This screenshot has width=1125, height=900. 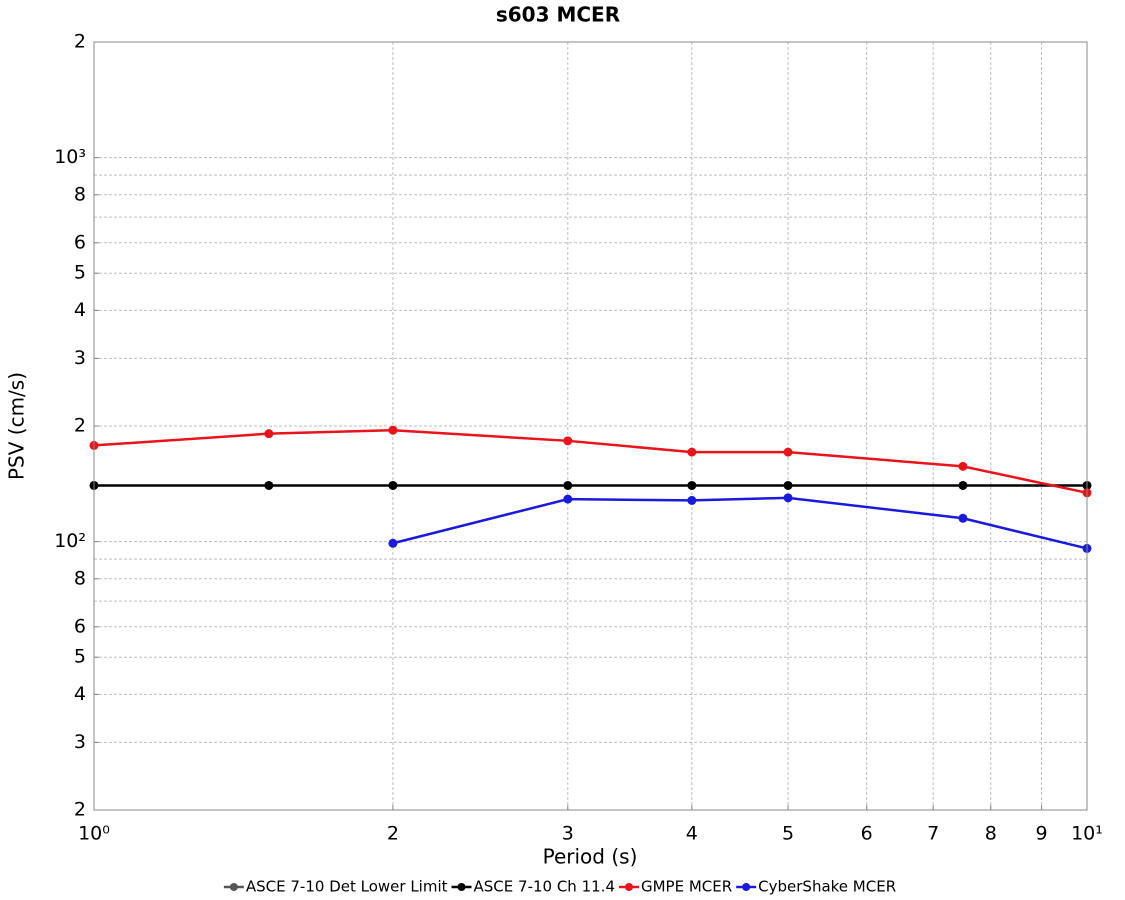 I want to click on legend-item: ASCE 7-10 Det Lower Limit, so click(x=335, y=887).